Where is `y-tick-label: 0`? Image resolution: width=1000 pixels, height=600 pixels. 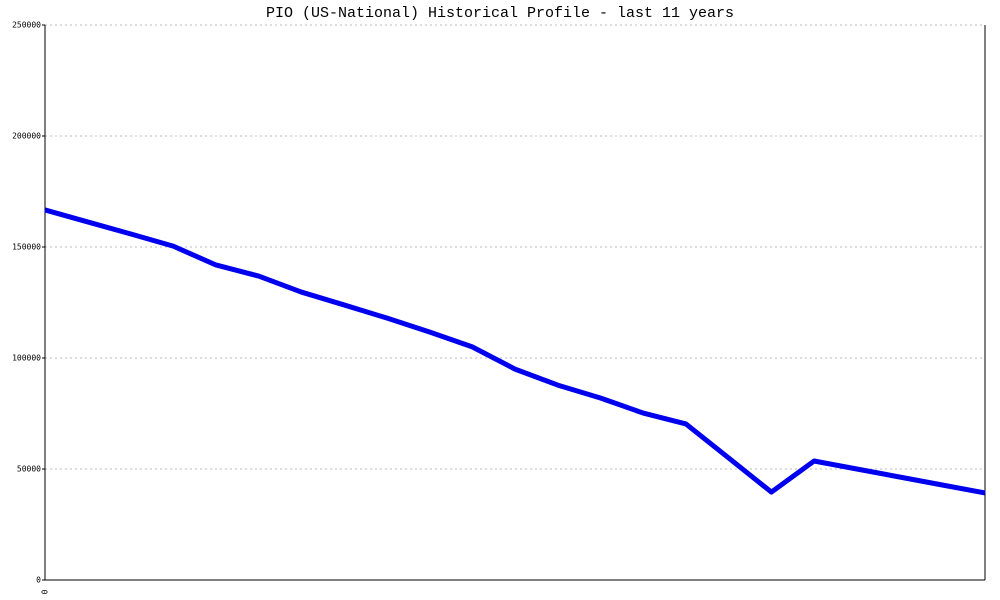
y-tick-label: 0 is located at coordinates (38, 580).